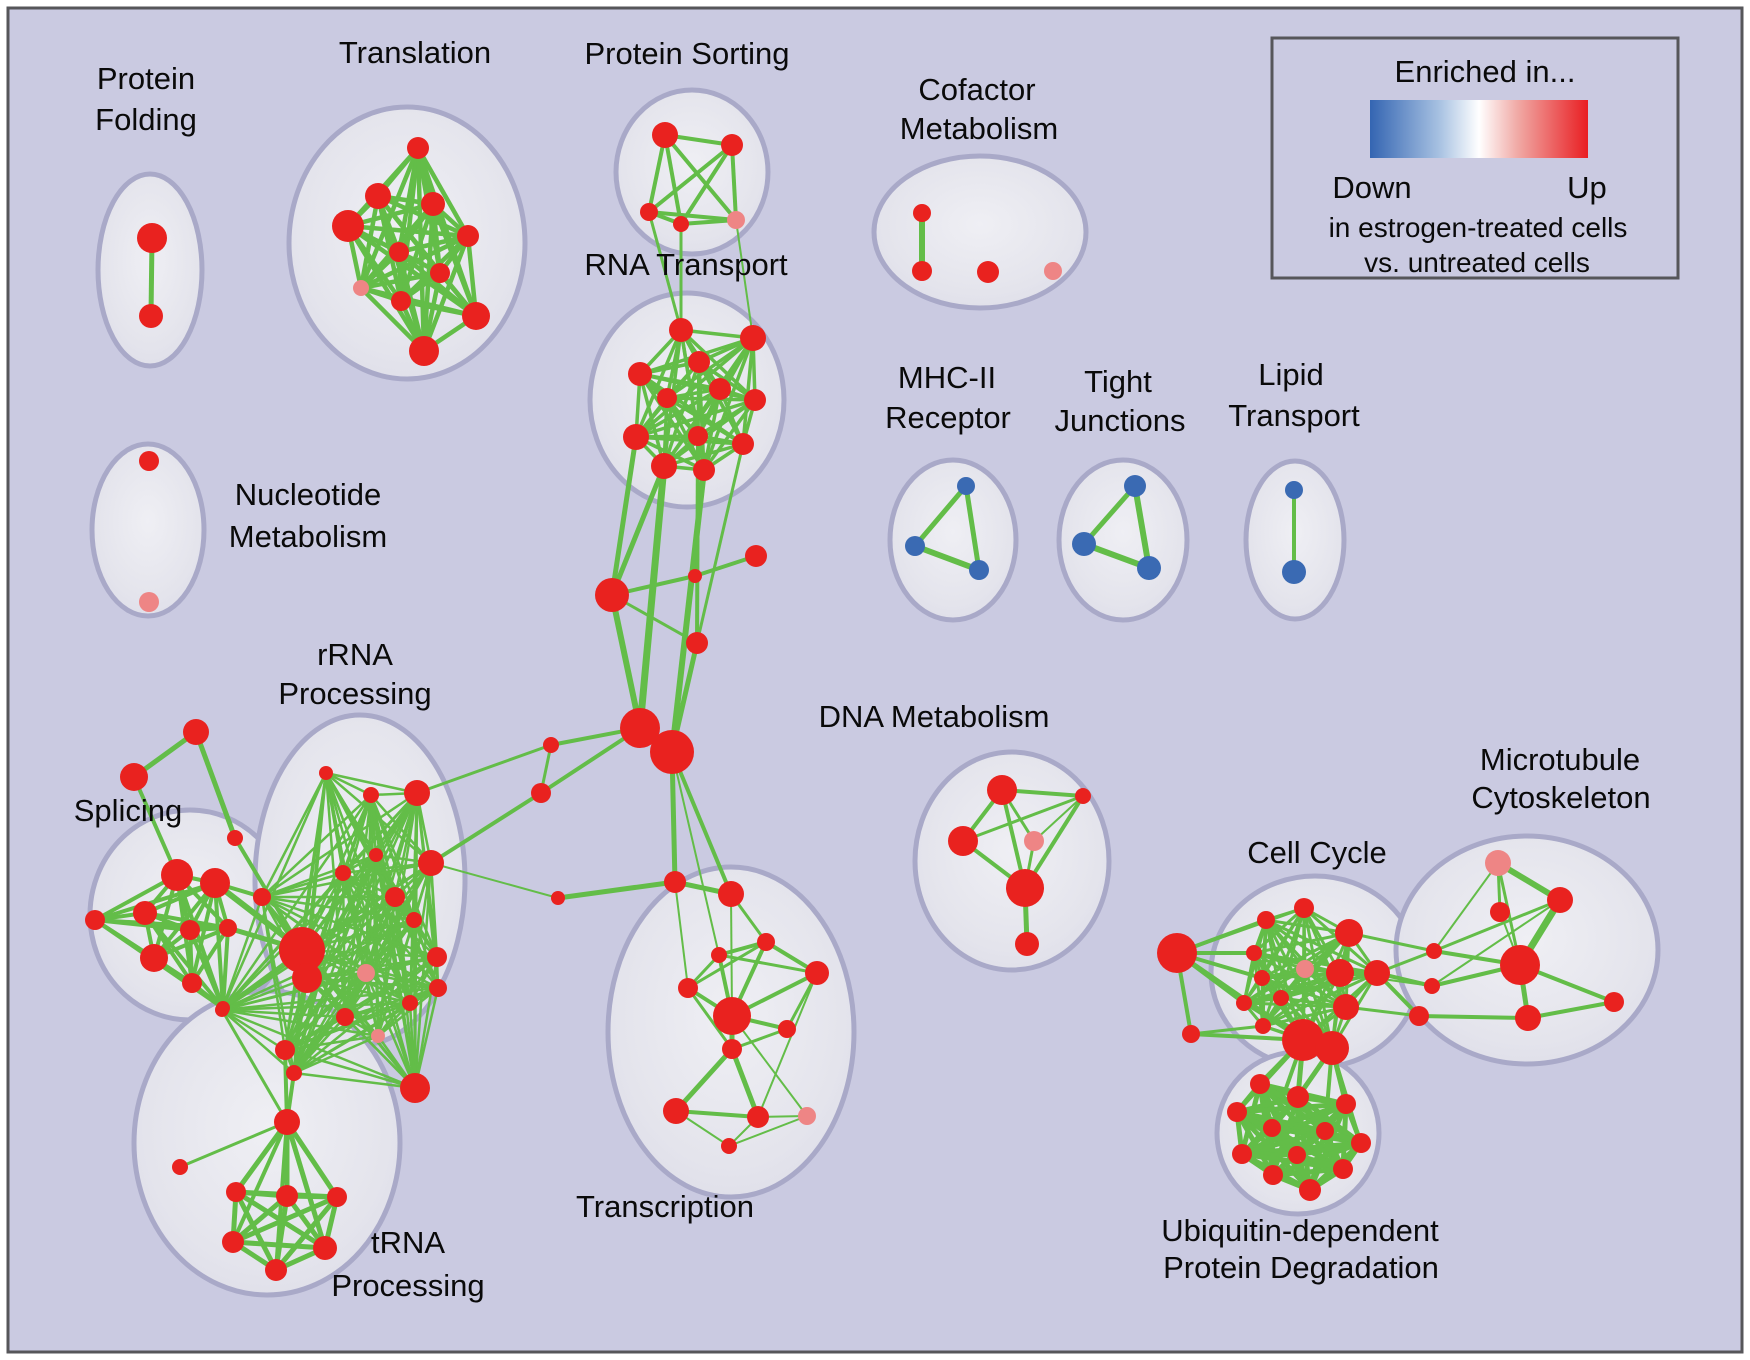 Image resolution: width=1750 pixels, height=1360 pixels. What do you see at coordinates (354, 693) in the screenshot?
I see `rrna-processing-label-line-1: Processing` at bounding box center [354, 693].